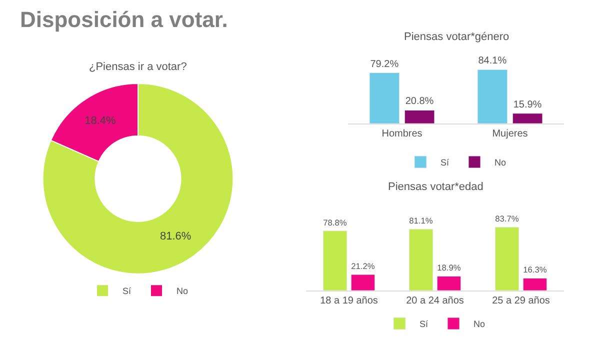 The image size is (600, 338). What do you see at coordinates (419, 102) in the screenshot?
I see `data-label: 20.8%` at bounding box center [419, 102].